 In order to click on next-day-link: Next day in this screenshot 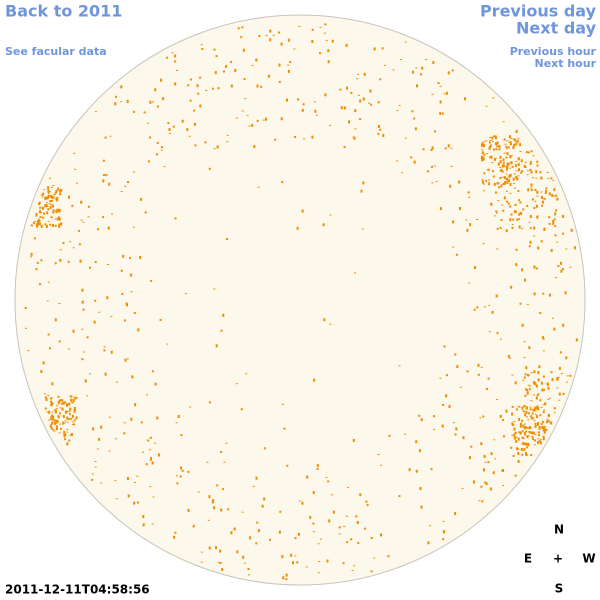, I will do `click(556, 28)`.